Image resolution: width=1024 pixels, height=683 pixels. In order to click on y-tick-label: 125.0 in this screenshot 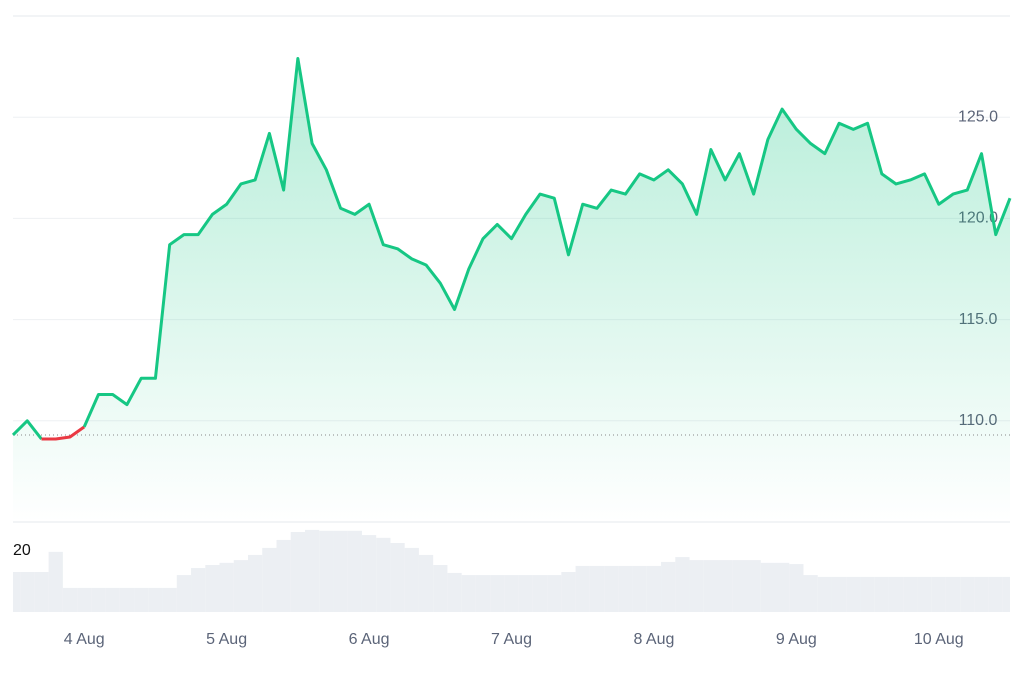, I will do `click(978, 116)`.